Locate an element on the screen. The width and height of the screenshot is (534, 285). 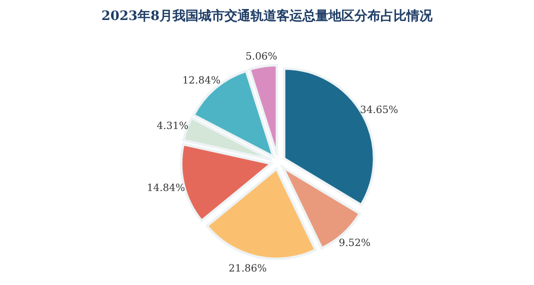
data-label: 5.06% is located at coordinates (262, 56).